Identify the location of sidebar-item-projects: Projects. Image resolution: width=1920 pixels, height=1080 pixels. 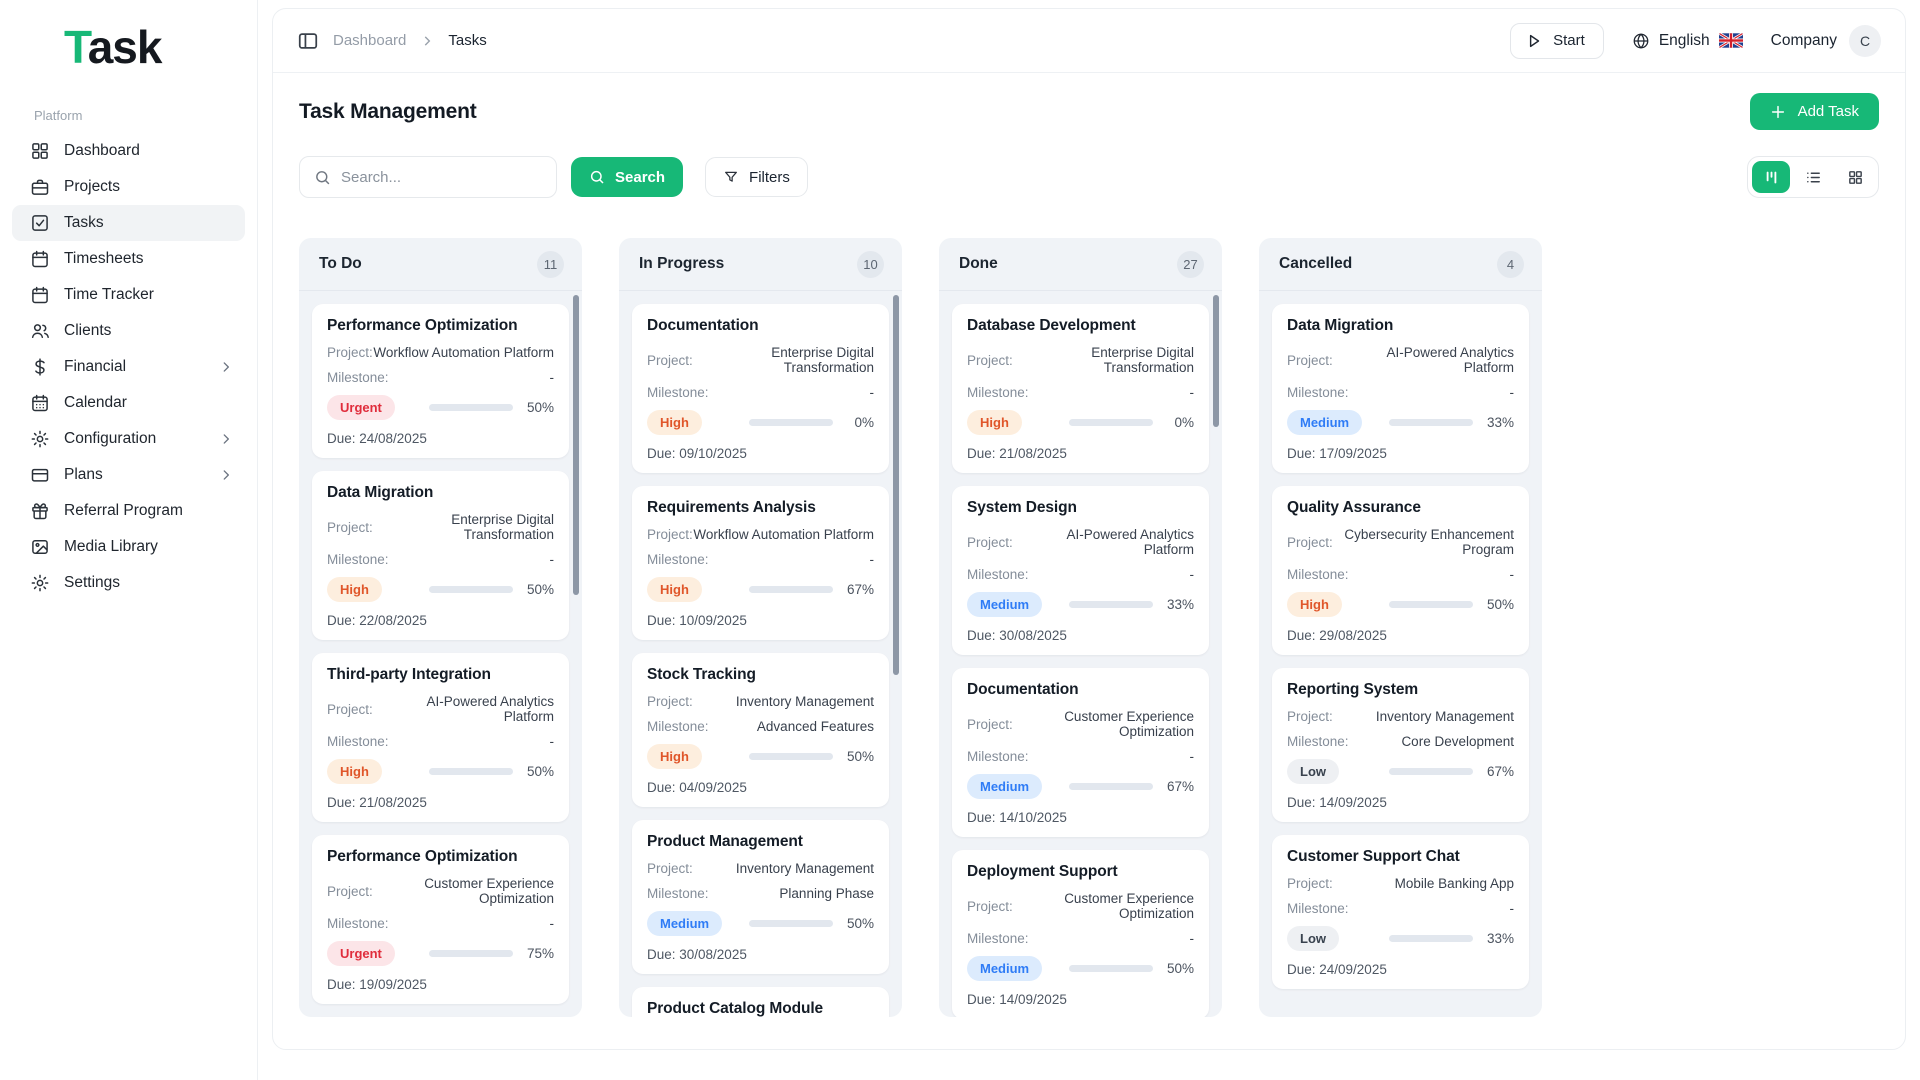
(128, 187).